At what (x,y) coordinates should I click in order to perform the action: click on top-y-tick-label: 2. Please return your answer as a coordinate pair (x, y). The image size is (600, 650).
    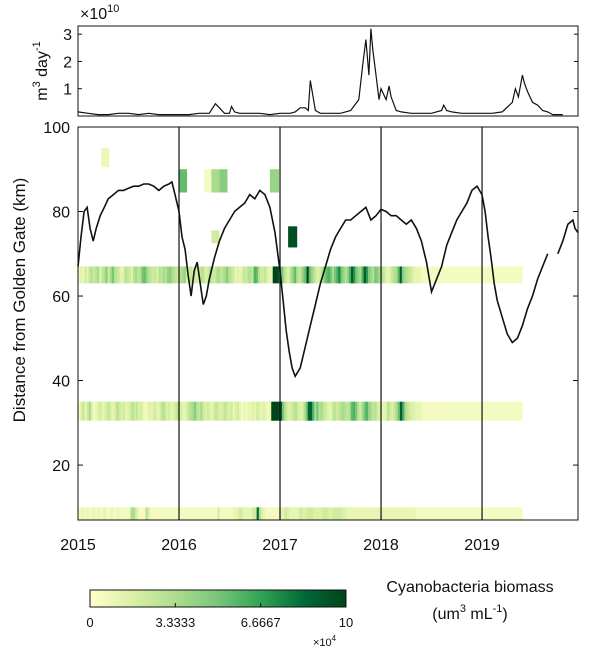
    Looking at the image, I should click on (67, 62).